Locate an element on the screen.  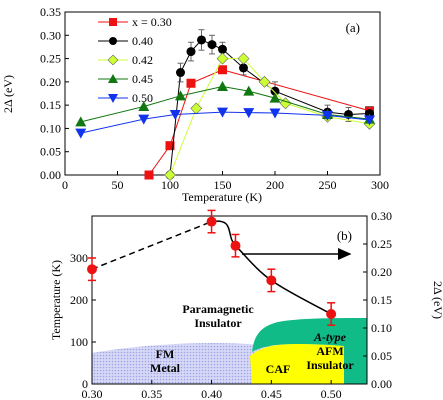
x-tick-label: 100 is located at coordinates (170, 185).